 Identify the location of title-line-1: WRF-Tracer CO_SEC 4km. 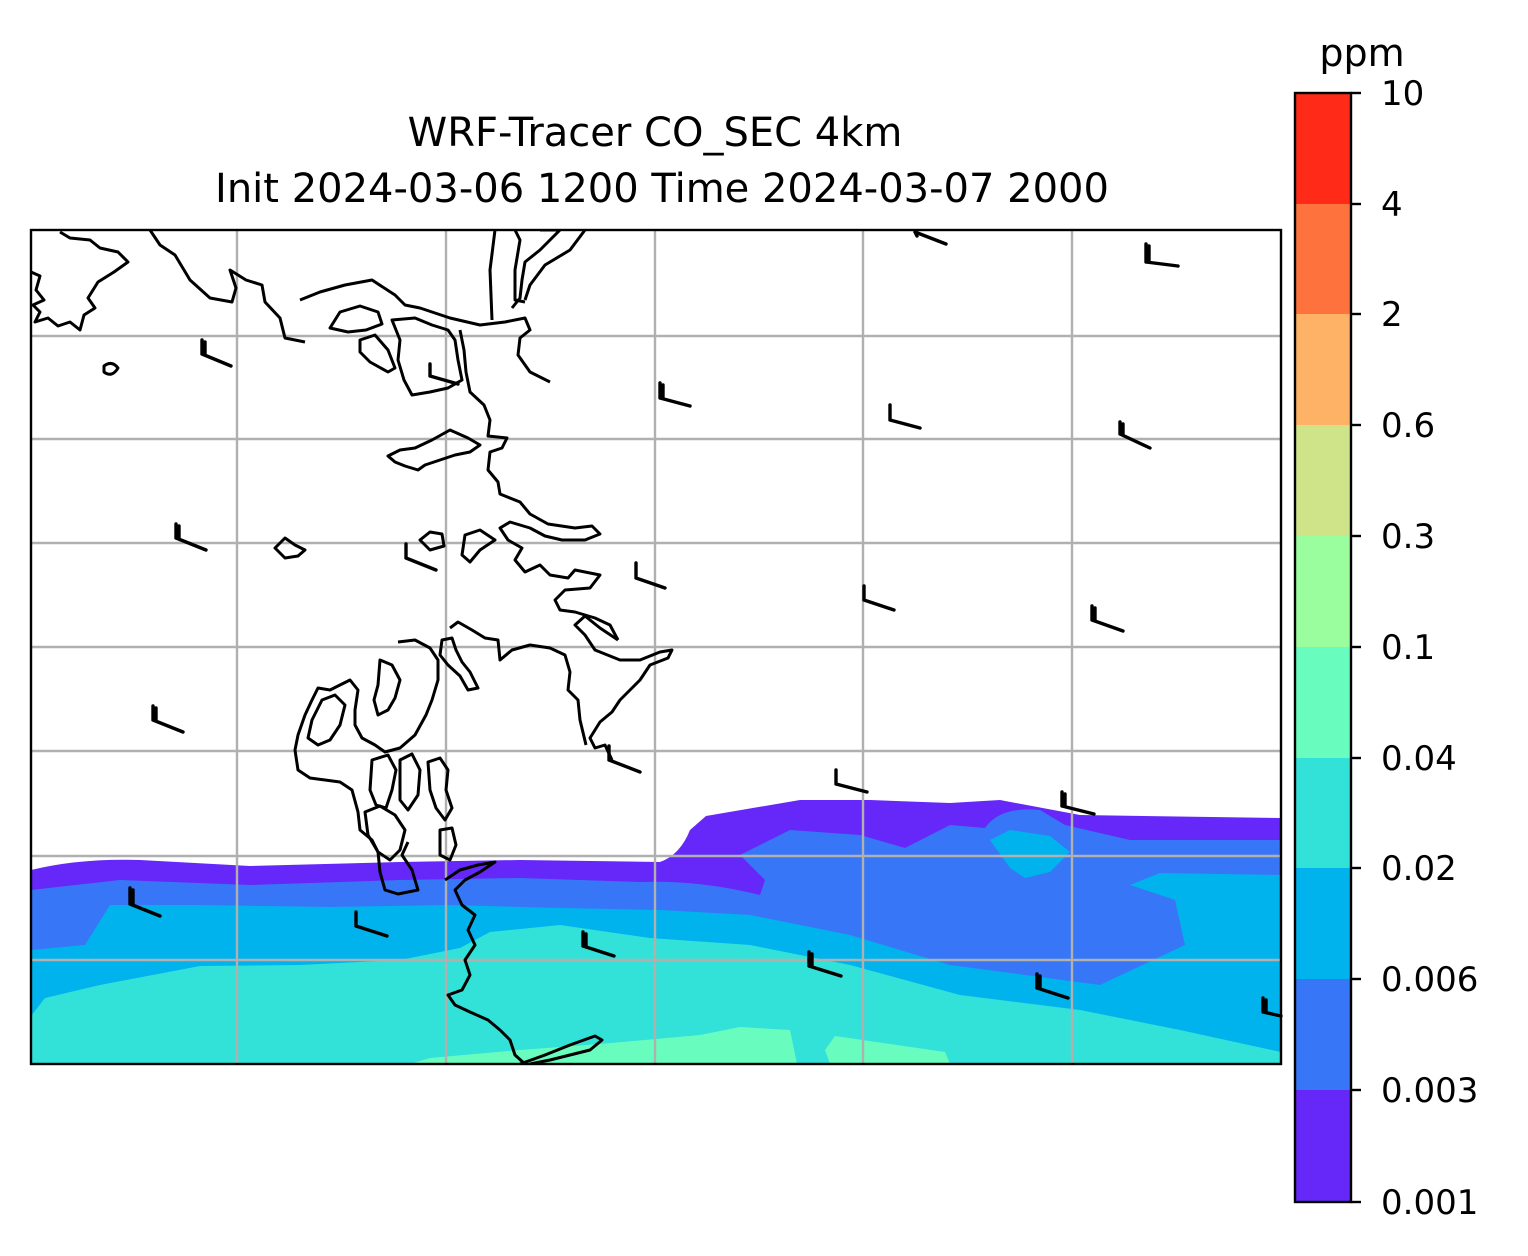
(655, 133).